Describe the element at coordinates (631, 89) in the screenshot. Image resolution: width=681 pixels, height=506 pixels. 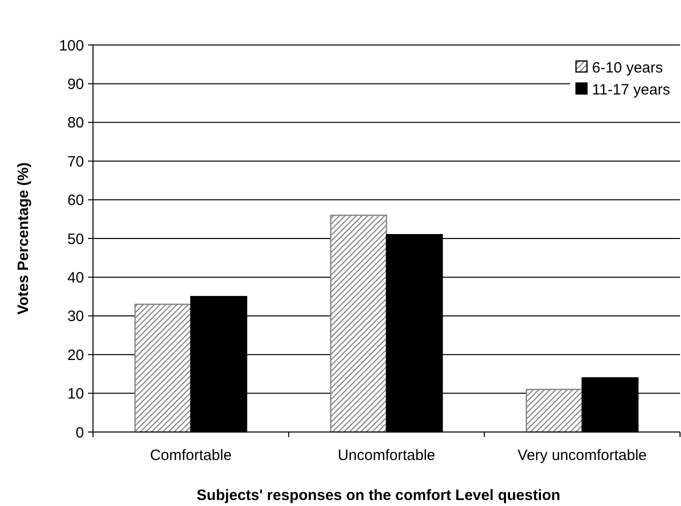
I see `legend-label: 11-17 years` at that location.